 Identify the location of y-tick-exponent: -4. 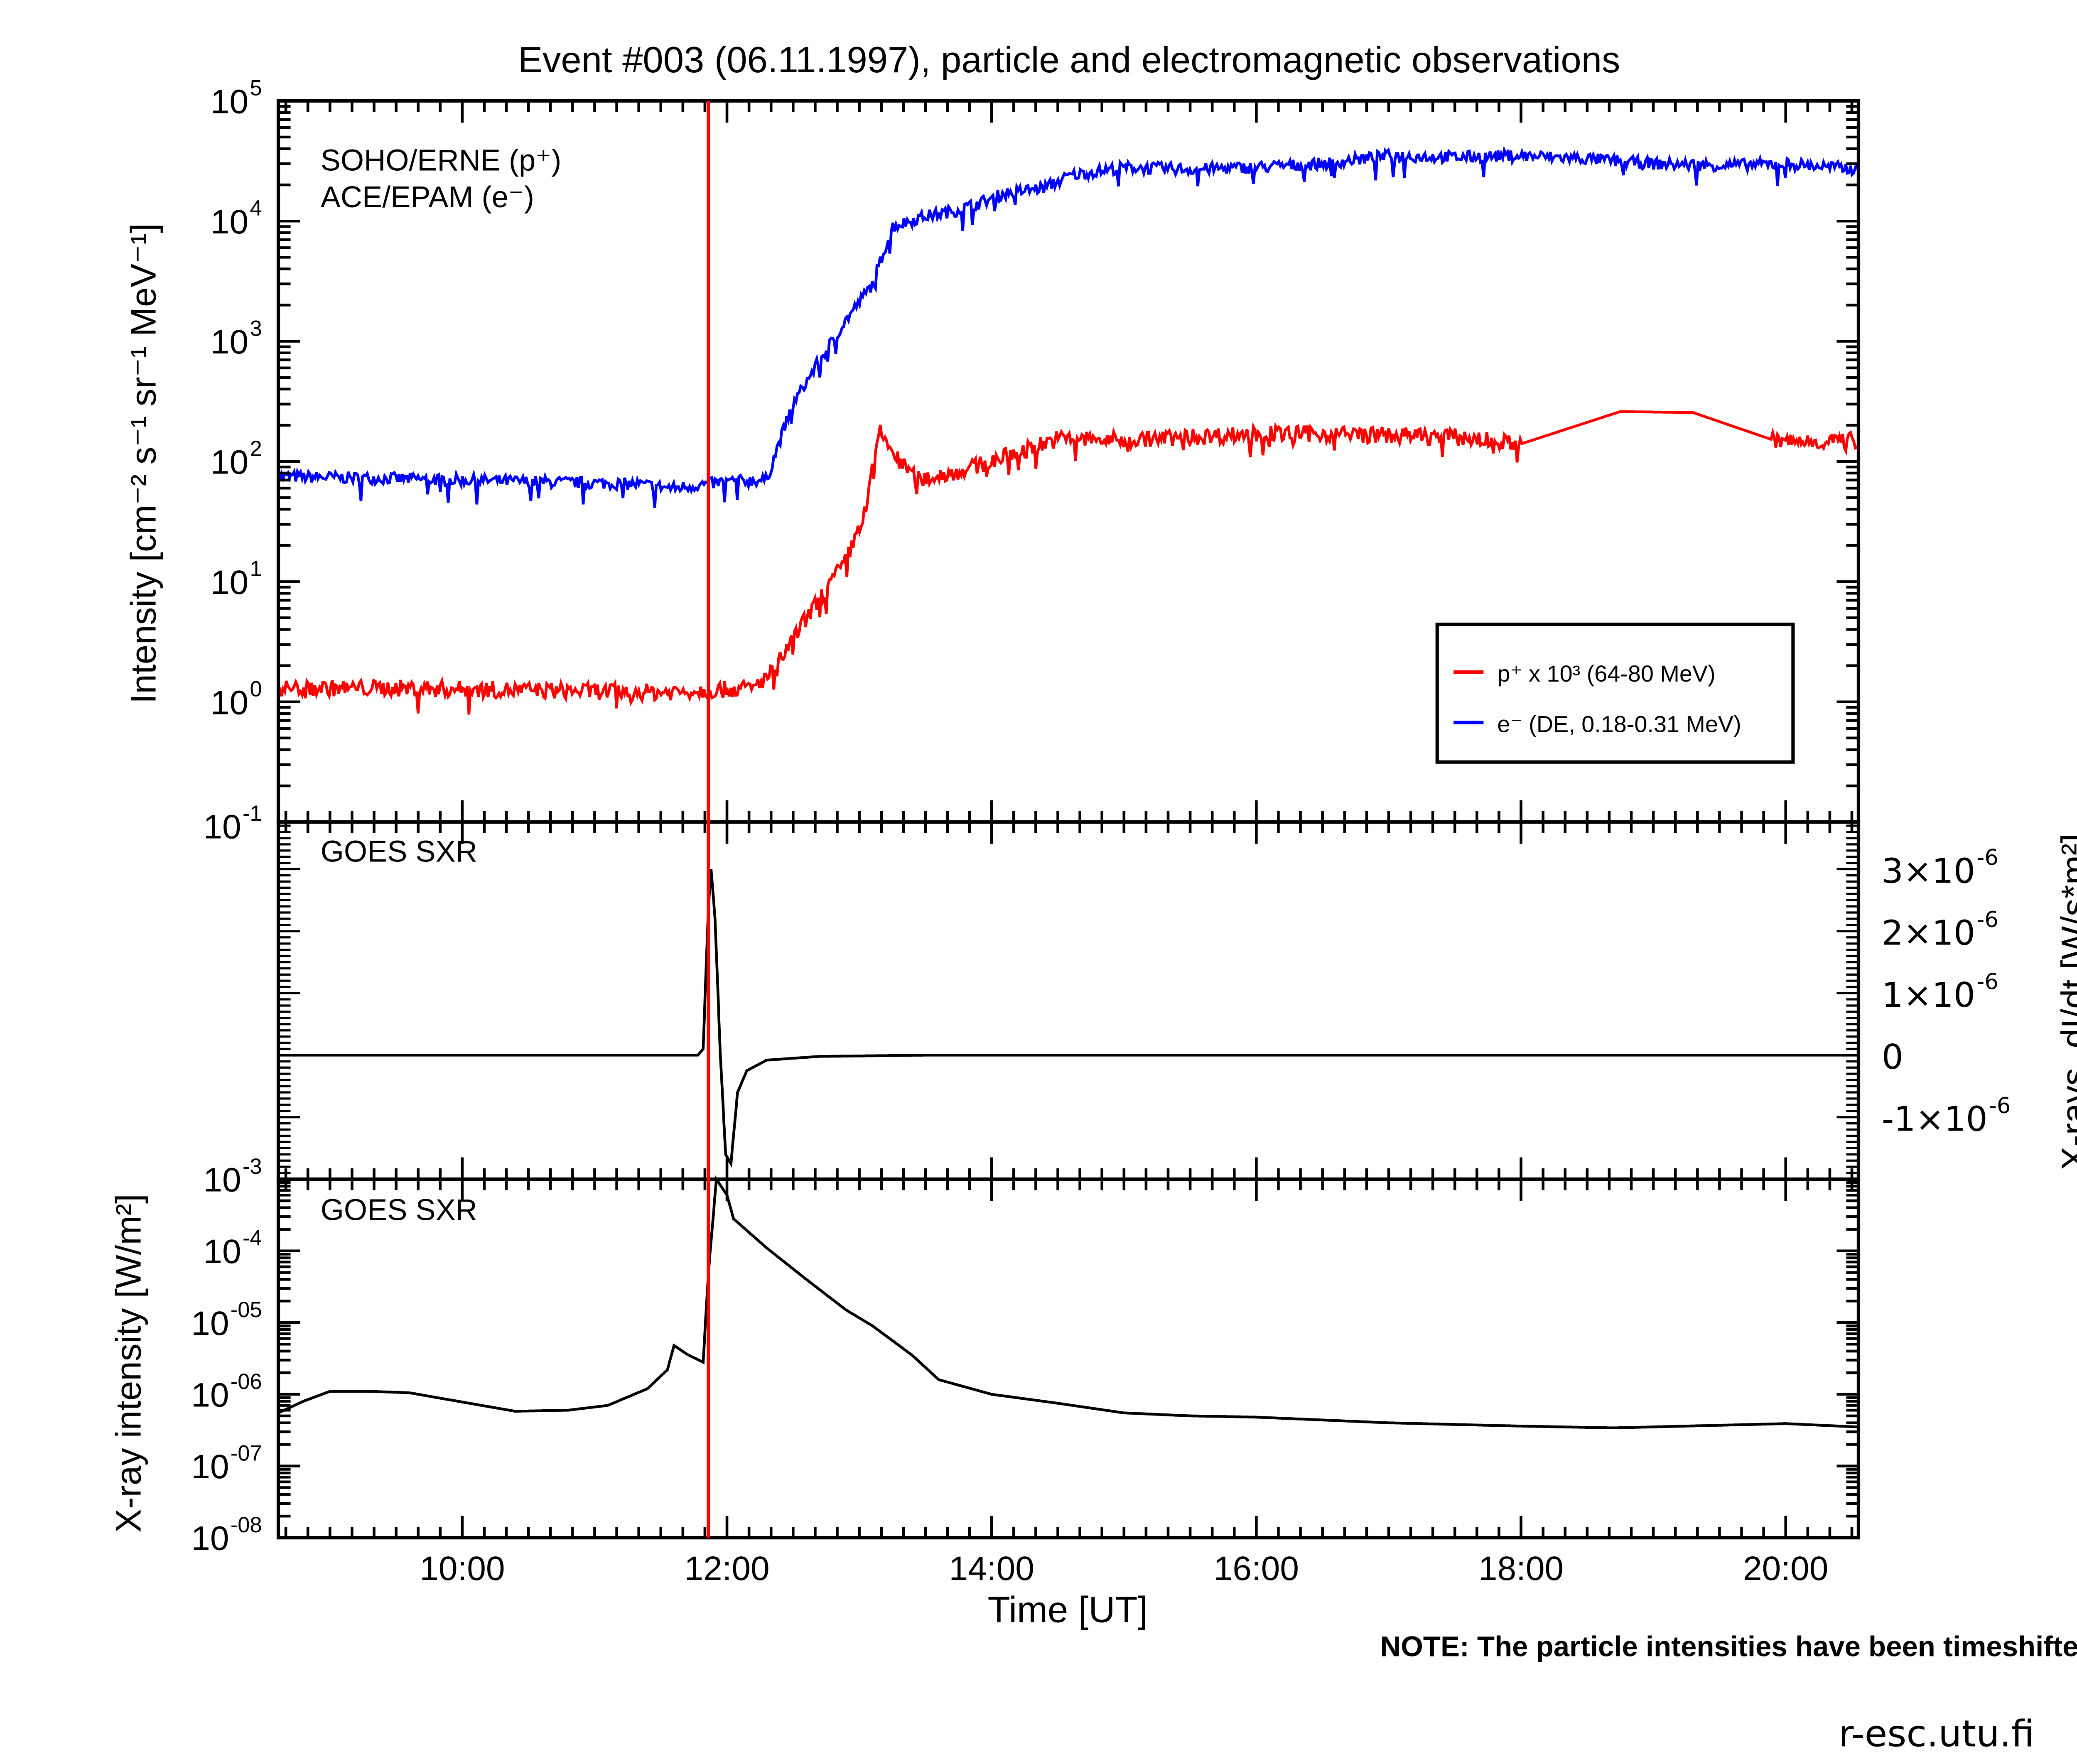
(253, 1238).